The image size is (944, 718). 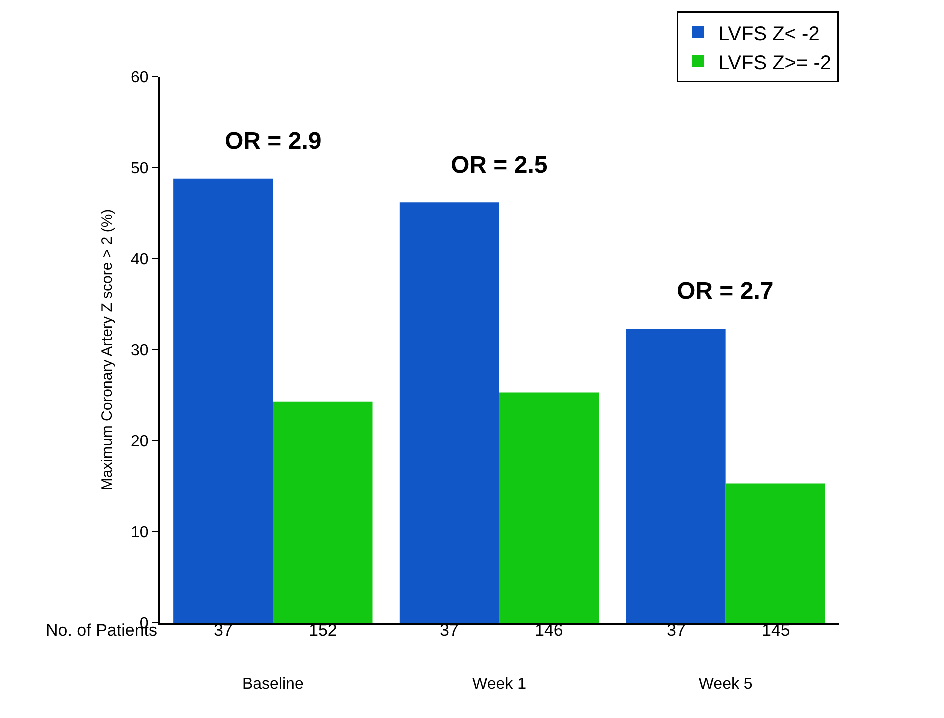 I want to click on y-tick-label: 30, so click(x=140, y=351).